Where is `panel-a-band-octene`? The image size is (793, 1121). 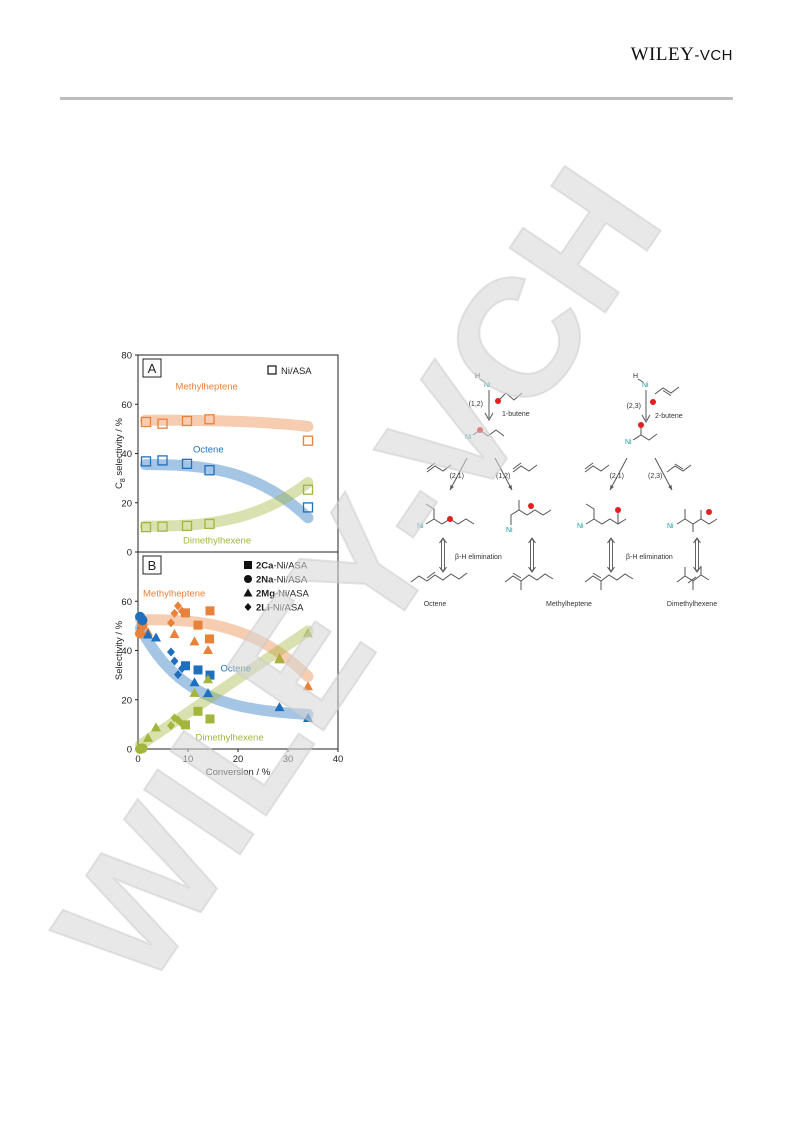
panel-a-band-octene is located at coordinates (227, 491).